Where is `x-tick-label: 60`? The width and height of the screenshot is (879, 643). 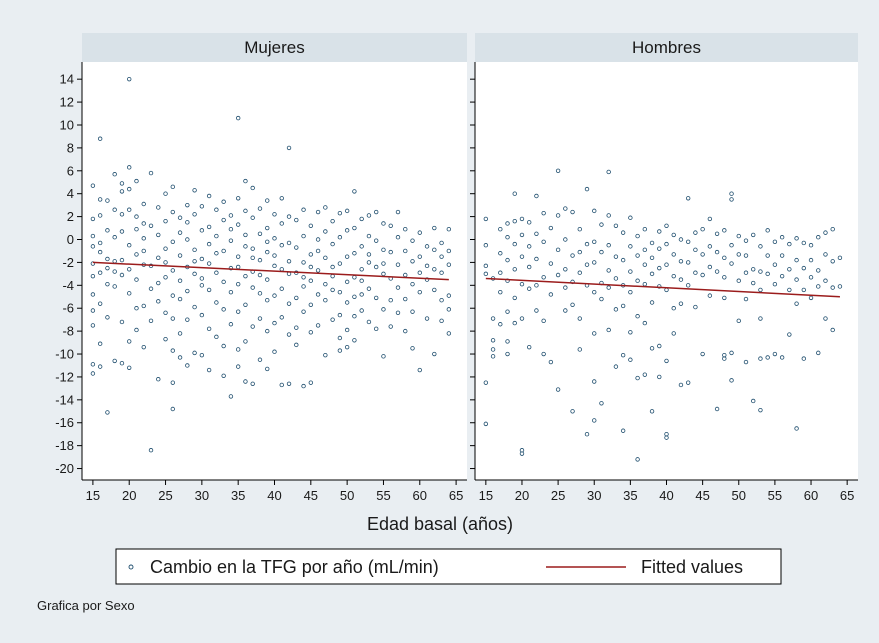
x-tick-label: 60 is located at coordinates (811, 495).